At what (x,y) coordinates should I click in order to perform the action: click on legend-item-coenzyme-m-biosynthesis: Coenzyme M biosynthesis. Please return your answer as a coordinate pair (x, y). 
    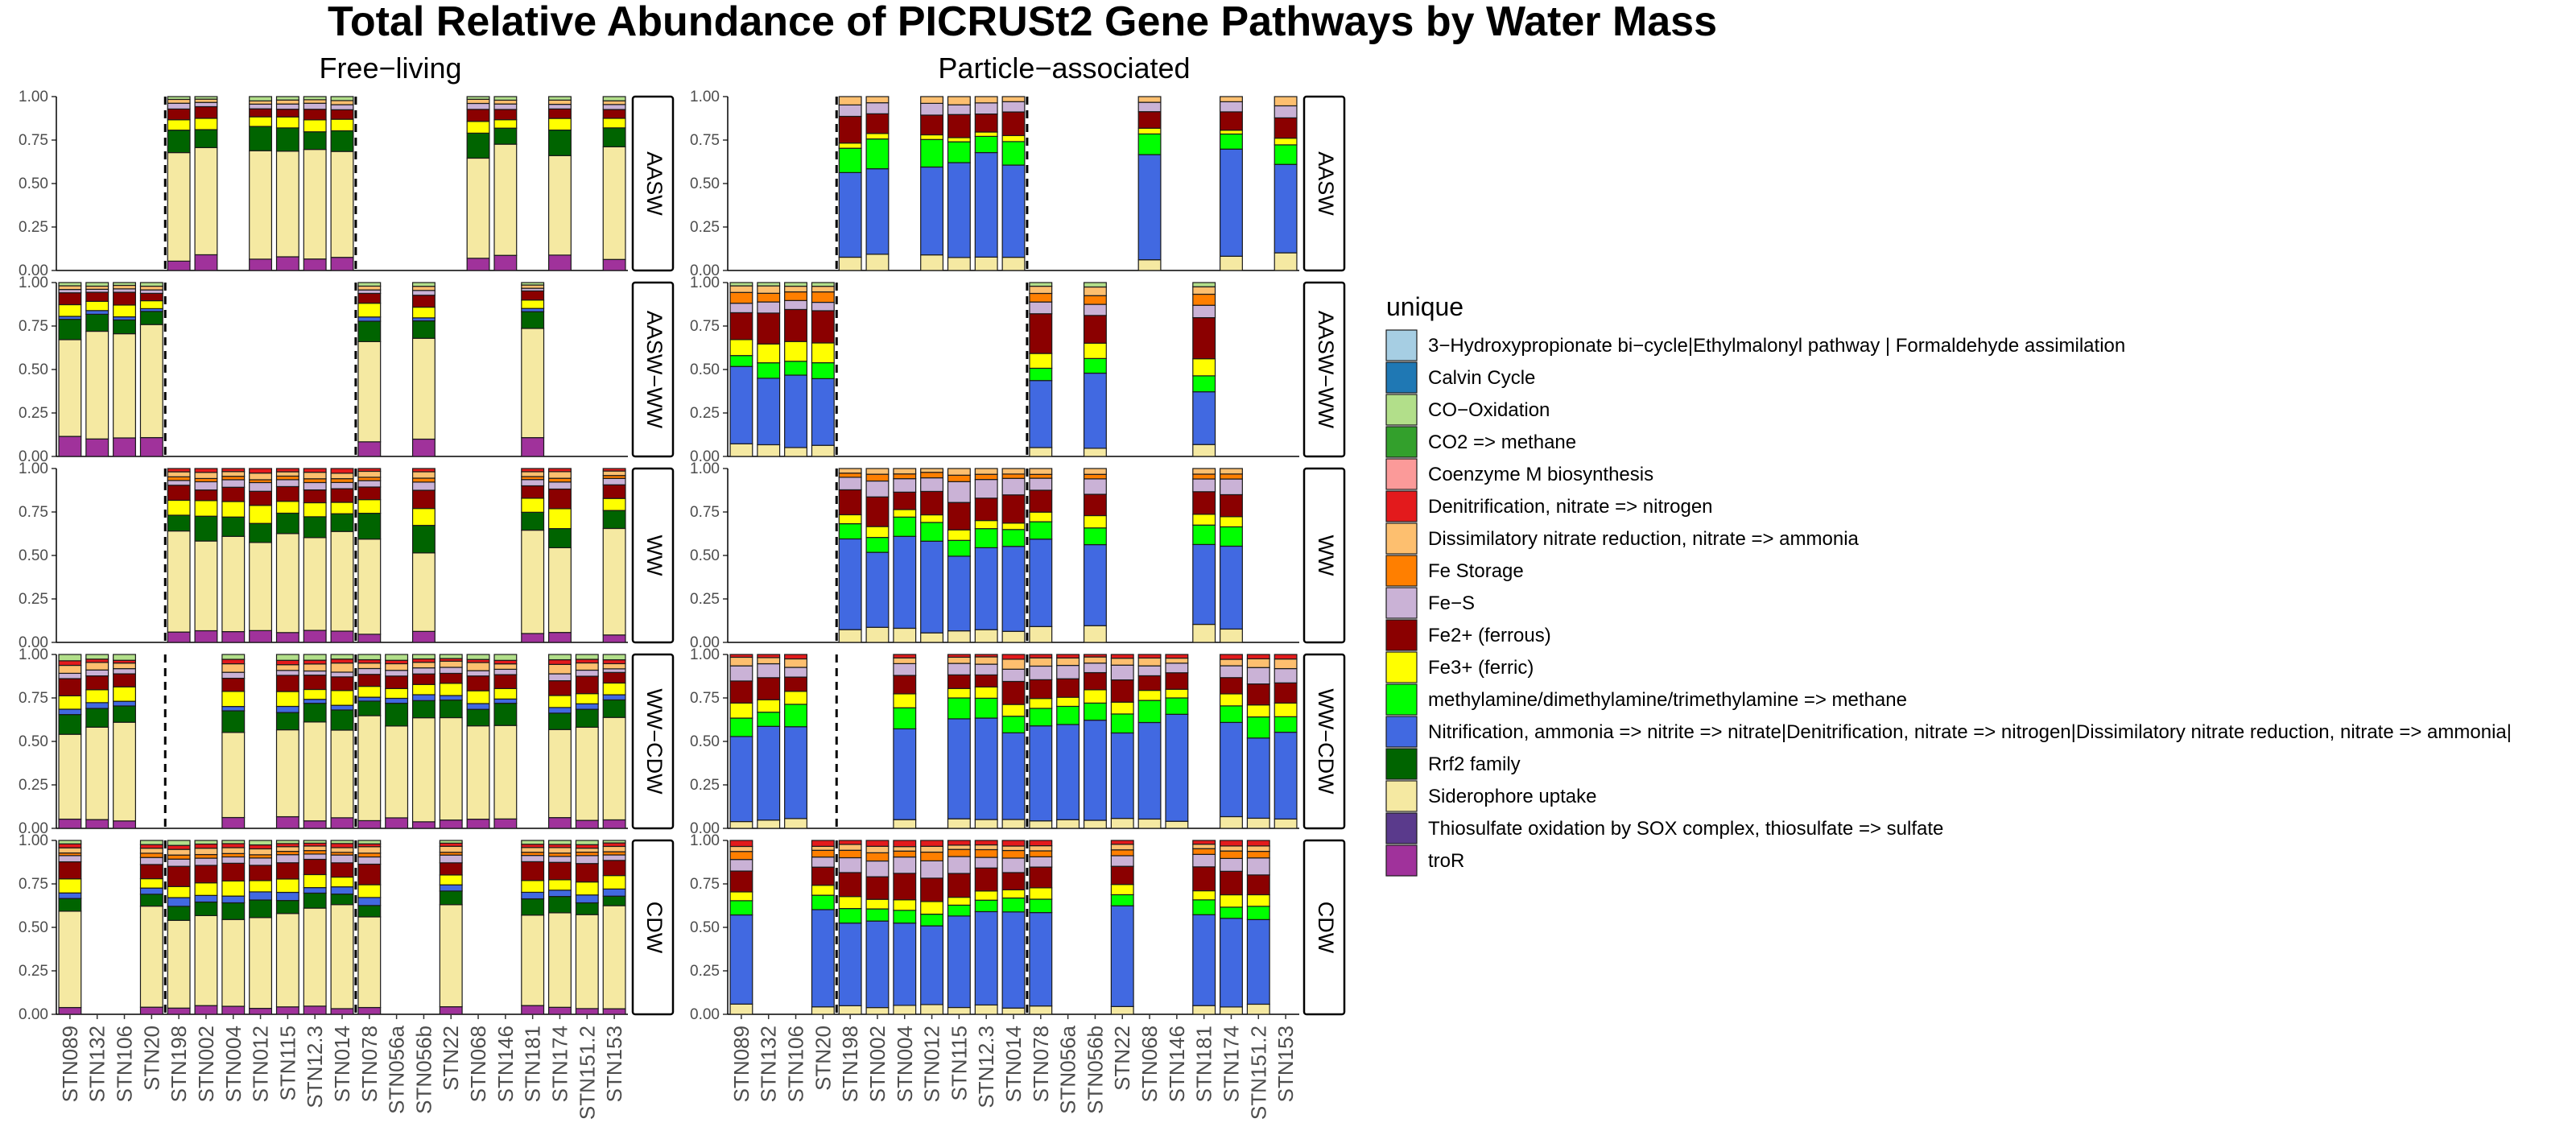
    Looking at the image, I should click on (1519, 474).